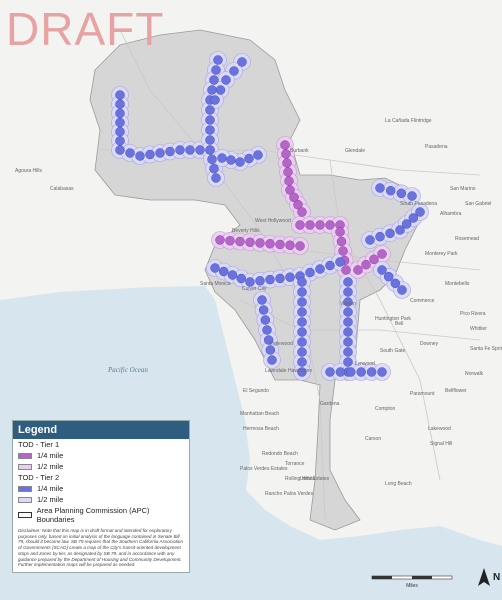  I want to click on place-label: Redondo Beach, so click(280, 454).